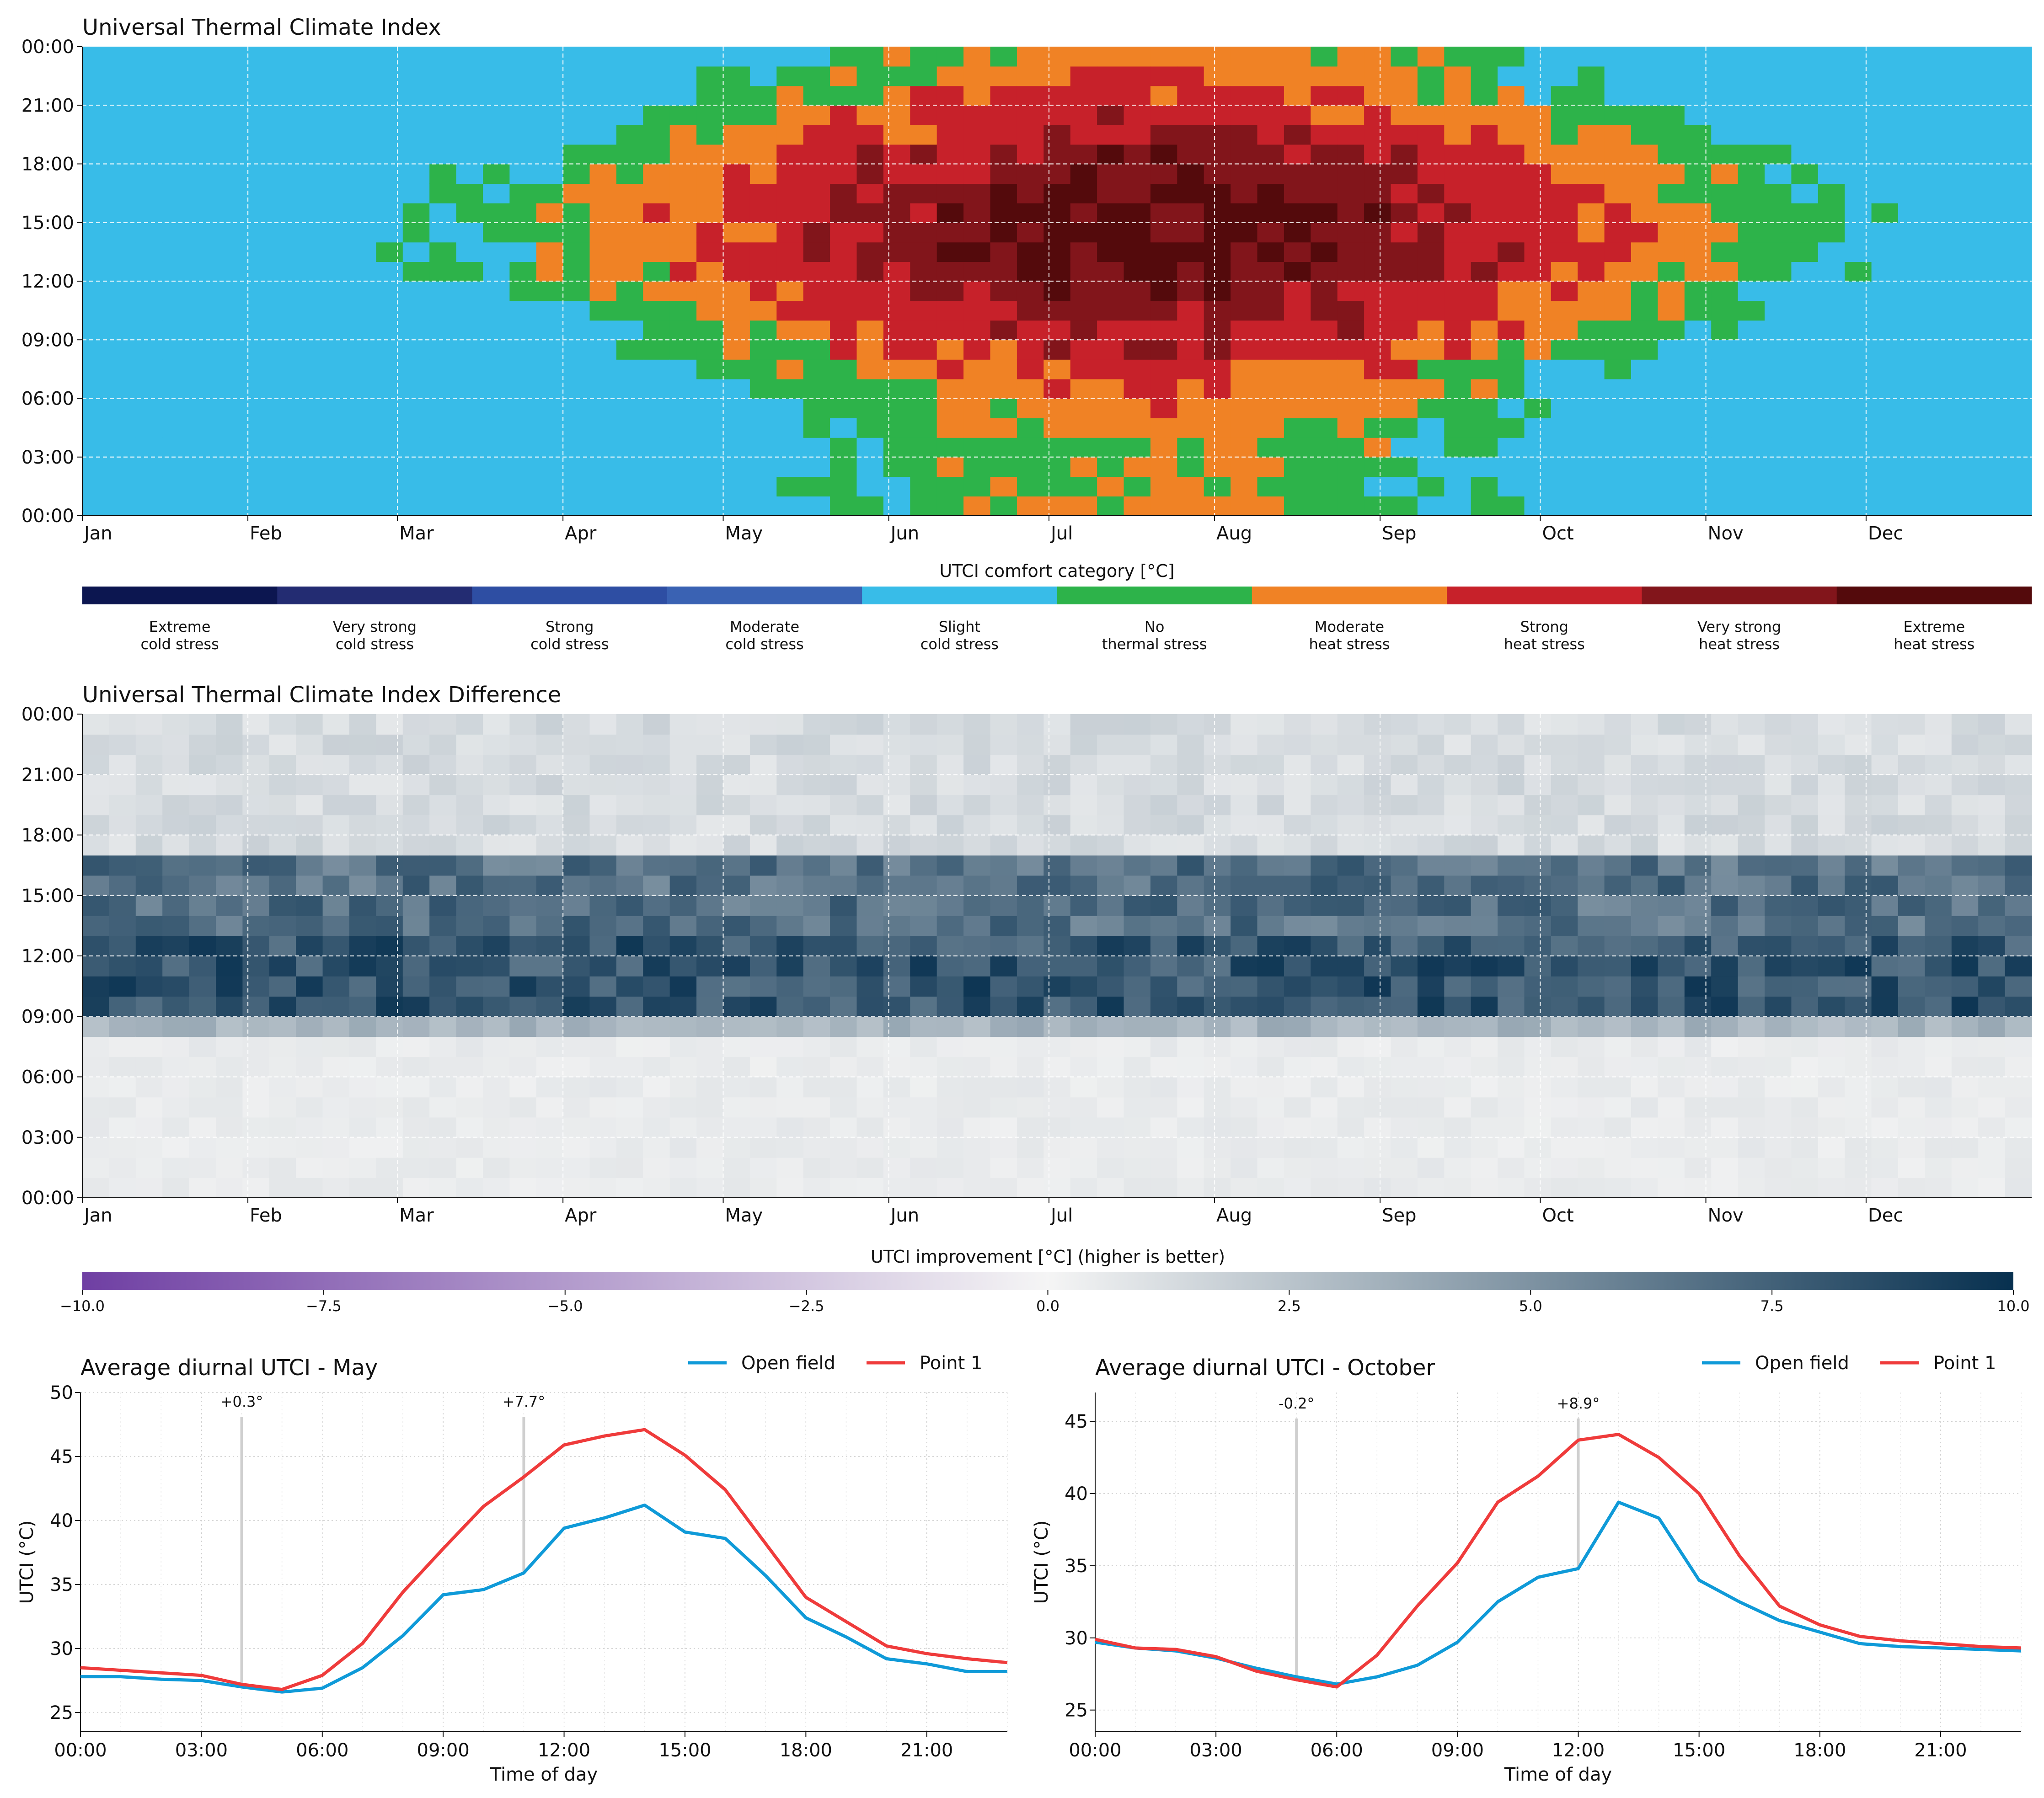 The width and height of the screenshot is (2044, 1798). Describe the element at coordinates (229, 1368) in the screenshot. I see `chart-title: Average diurnal UTCI - May` at that location.